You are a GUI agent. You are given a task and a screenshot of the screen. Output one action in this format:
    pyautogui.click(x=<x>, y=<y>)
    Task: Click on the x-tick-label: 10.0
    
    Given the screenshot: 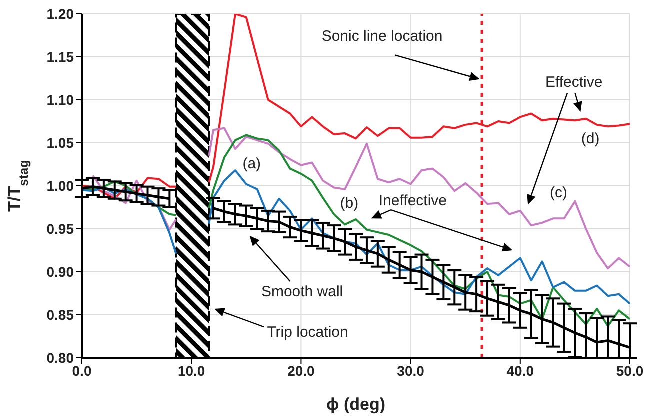 What is the action you would take?
    pyautogui.click(x=192, y=370)
    